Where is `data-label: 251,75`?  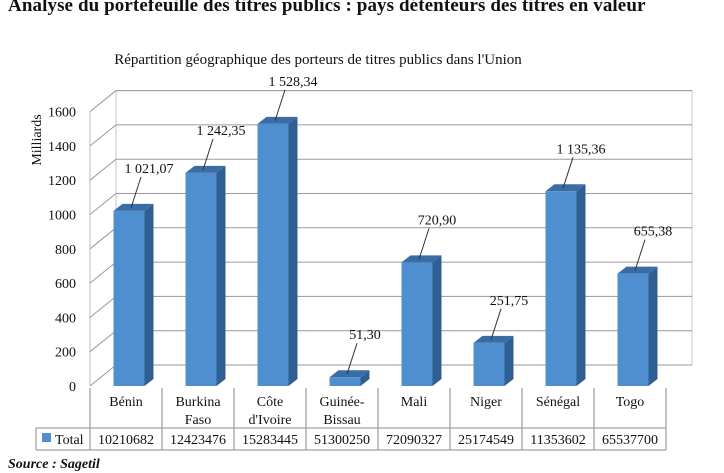
data-label: 251,75 is located at coordinates (509, 301).